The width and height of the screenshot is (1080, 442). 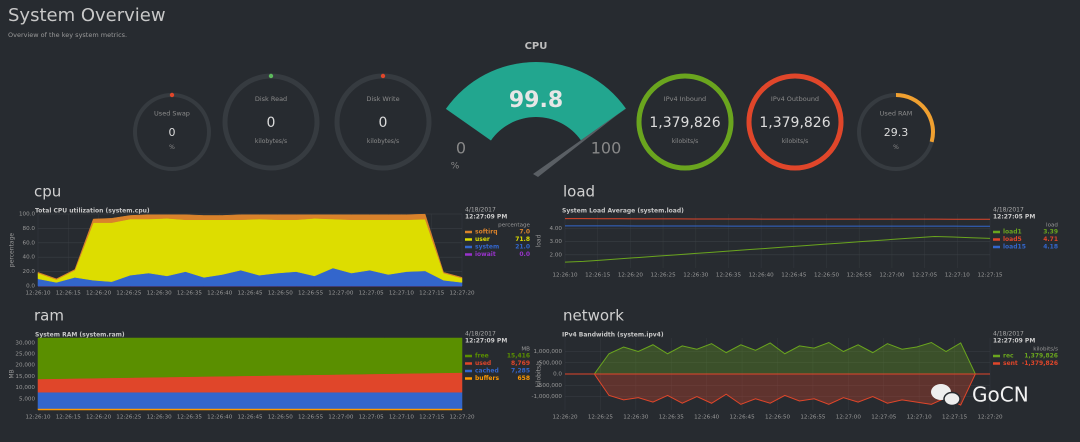 What do you see at coordinates (536, 100) in the screenshot?
I see `cpu-gauge-value: 99.8` at bounding box center [536, 100].